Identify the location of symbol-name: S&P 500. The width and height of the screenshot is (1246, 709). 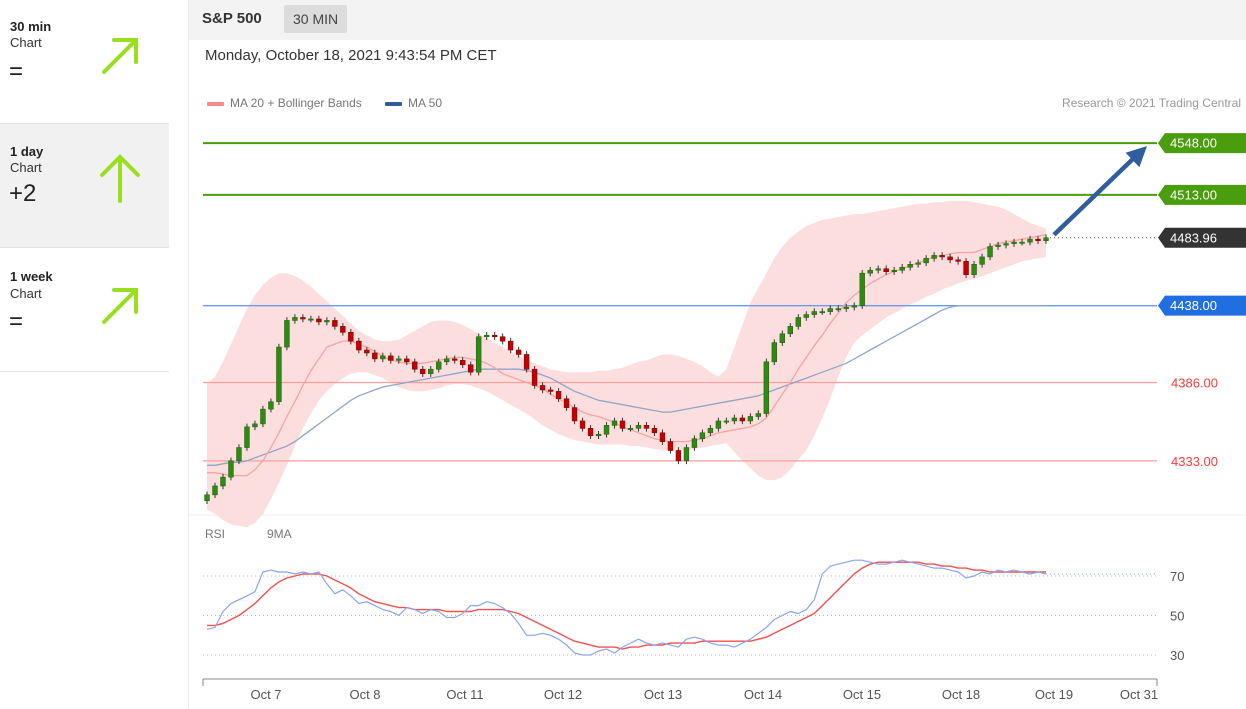
(232, 18).